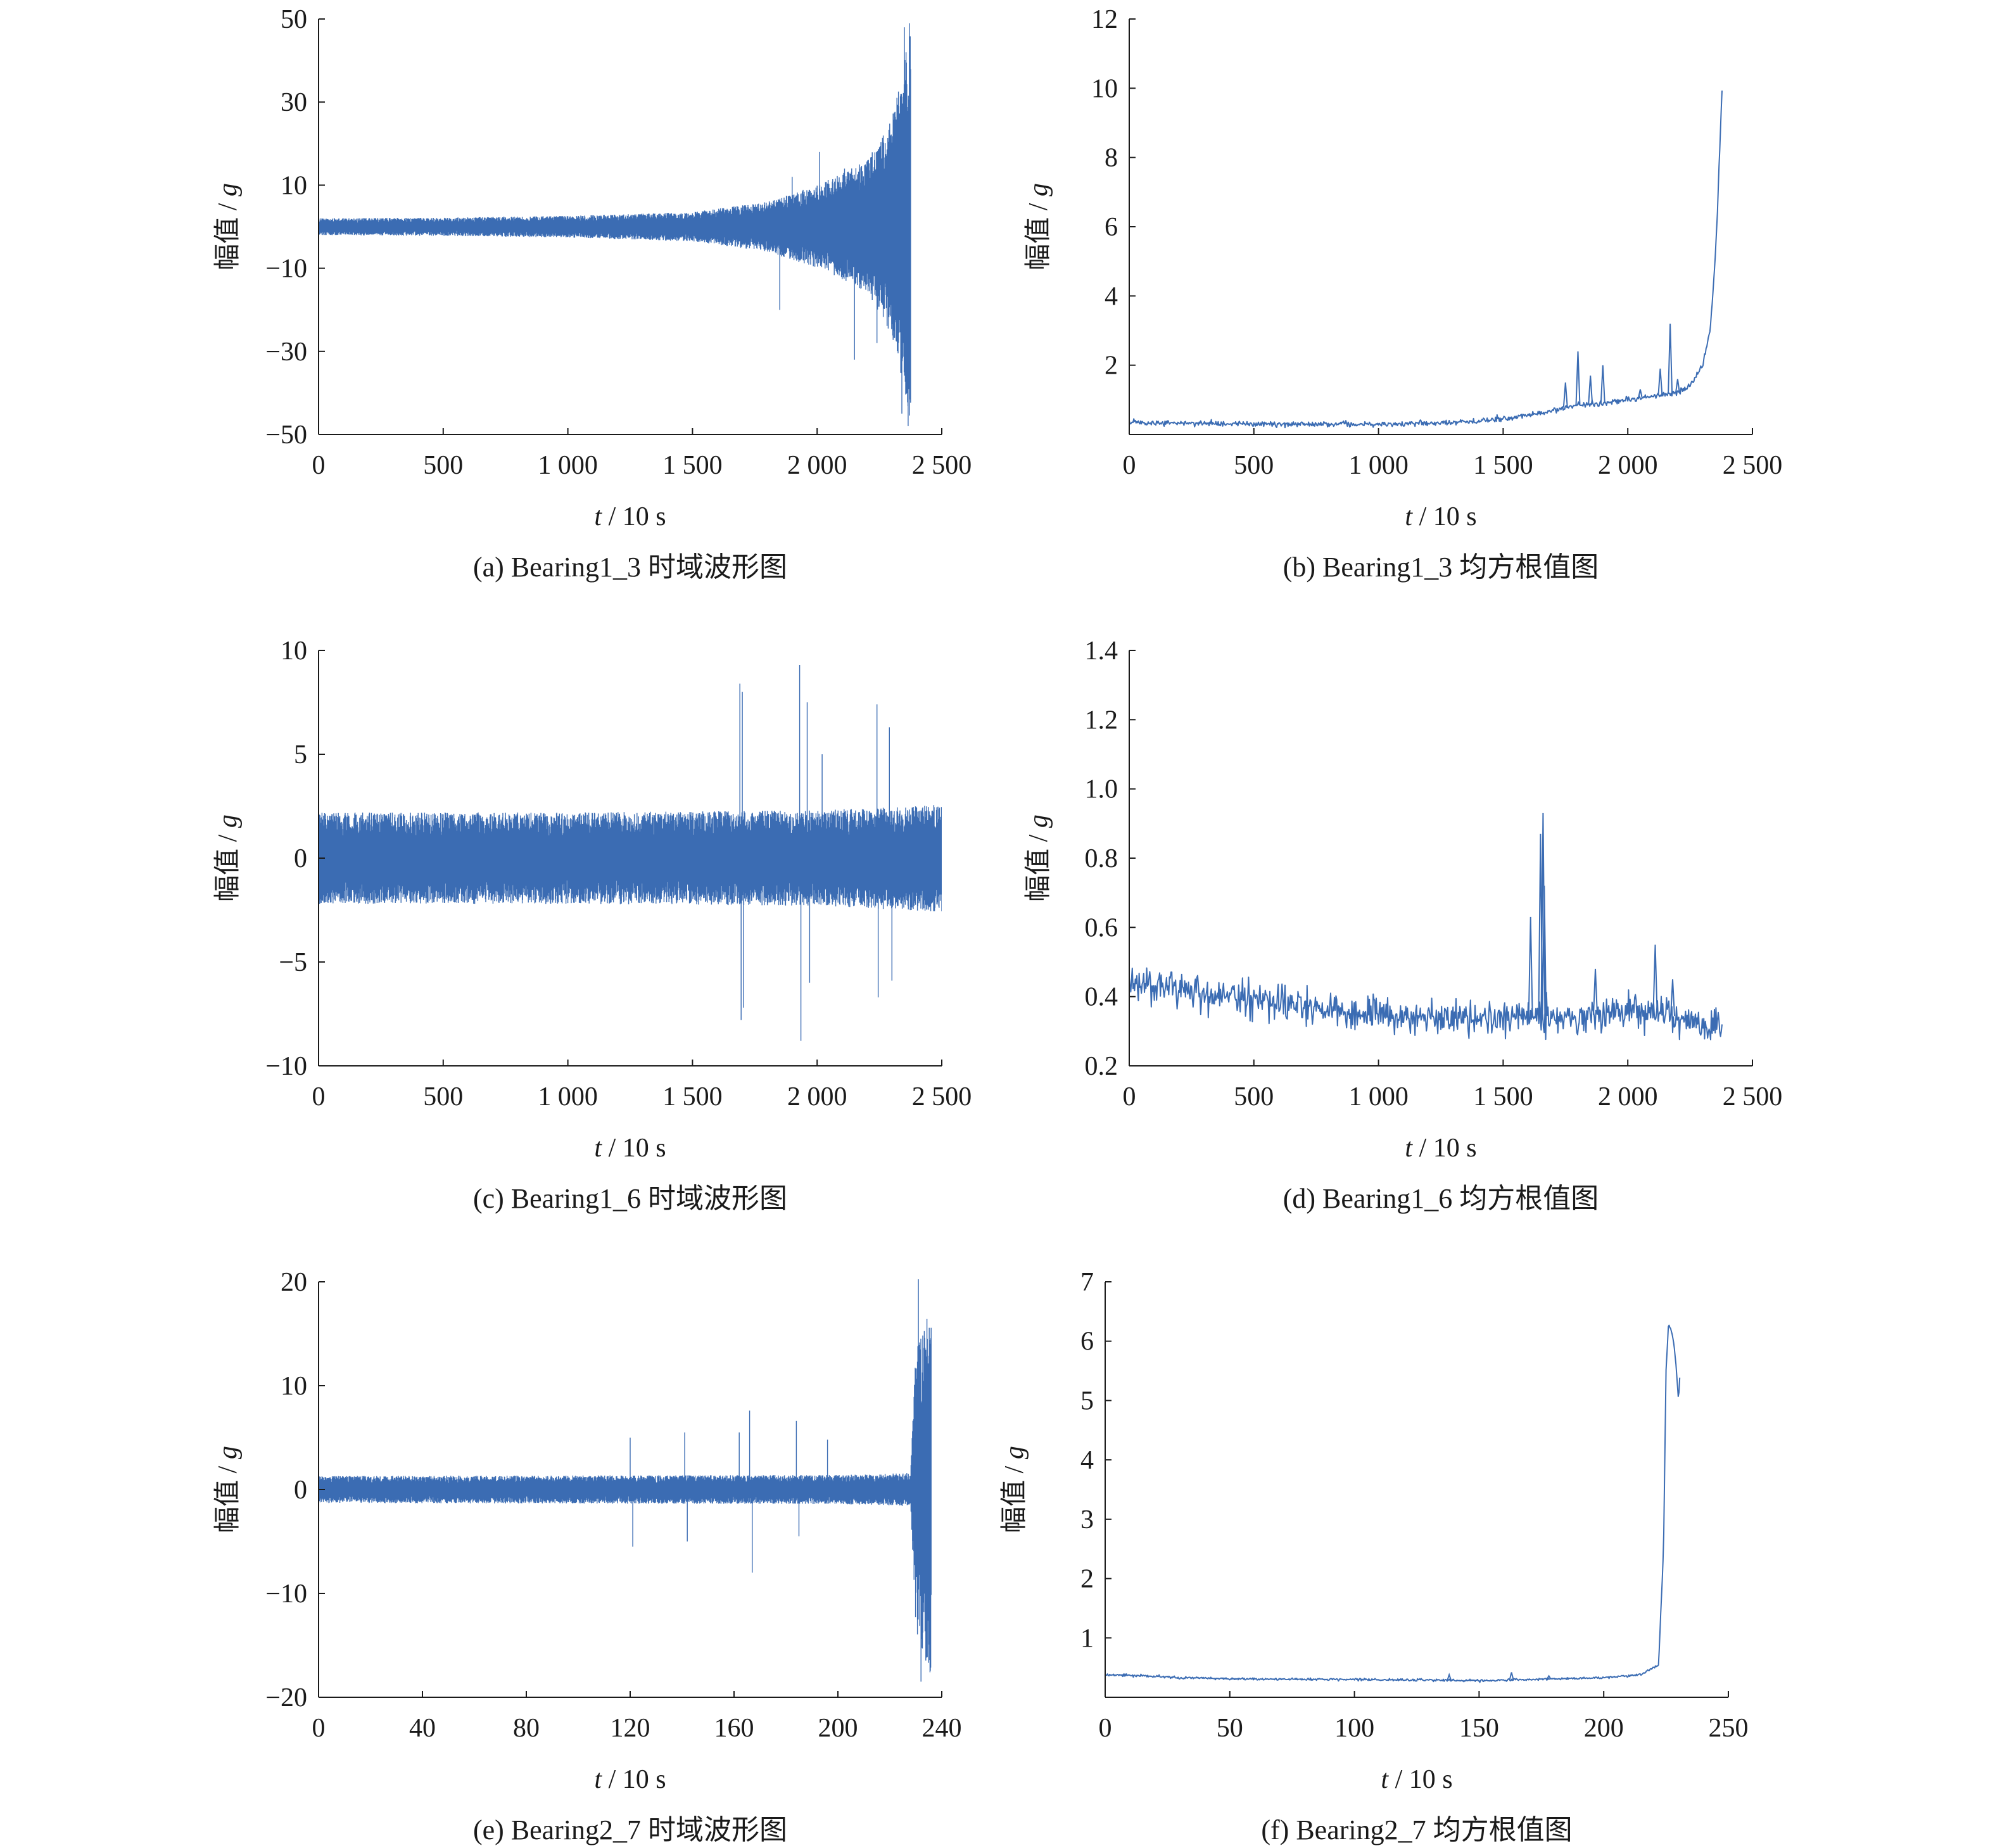 This screenshot has width=1995, height=1848. Describe the element at coordinates (1426, 259) in the screenshot. I see `series-line-b` at that location.